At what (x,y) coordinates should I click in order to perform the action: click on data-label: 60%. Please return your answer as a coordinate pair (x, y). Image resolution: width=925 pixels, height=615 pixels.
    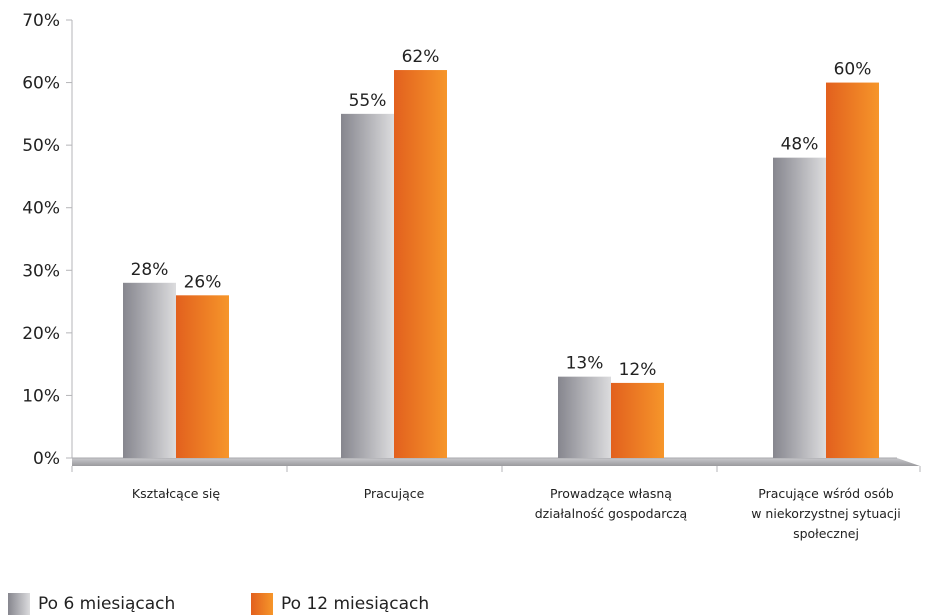
    Looking at the image, I should click on (853, 70).